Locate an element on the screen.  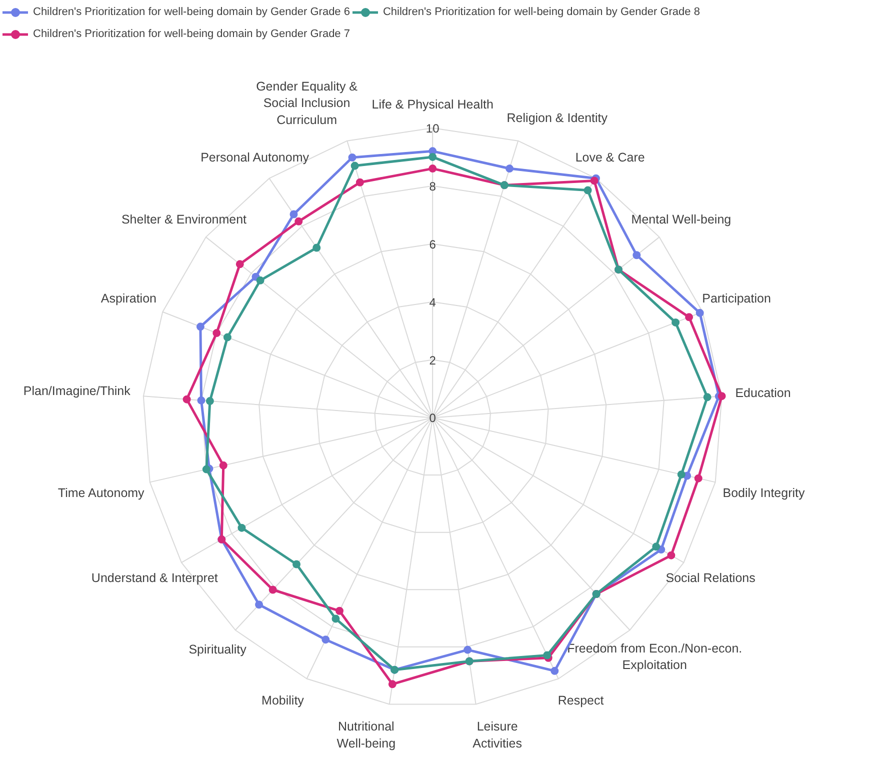
spoke-label: Spirituality is located at coordinates (218, 649).